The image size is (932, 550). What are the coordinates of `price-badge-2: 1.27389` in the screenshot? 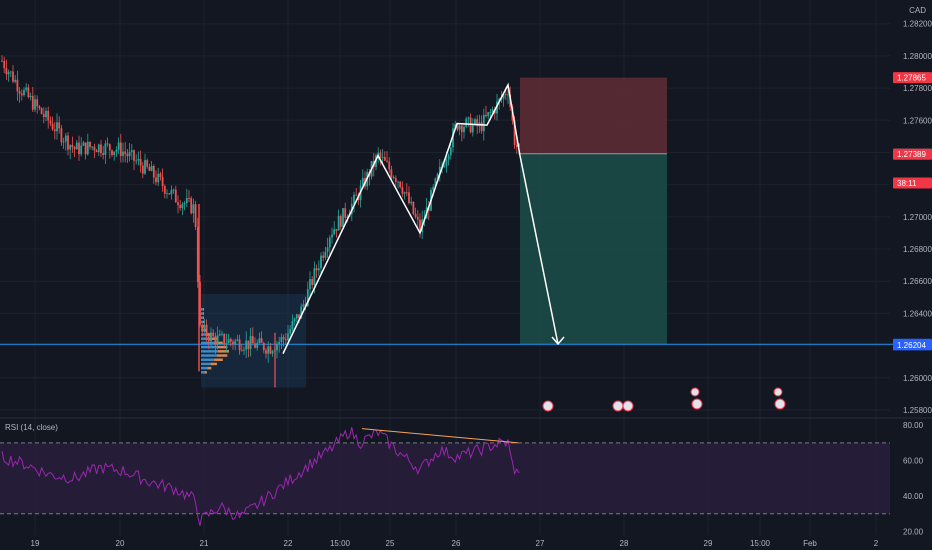 It's located at (912, 154).